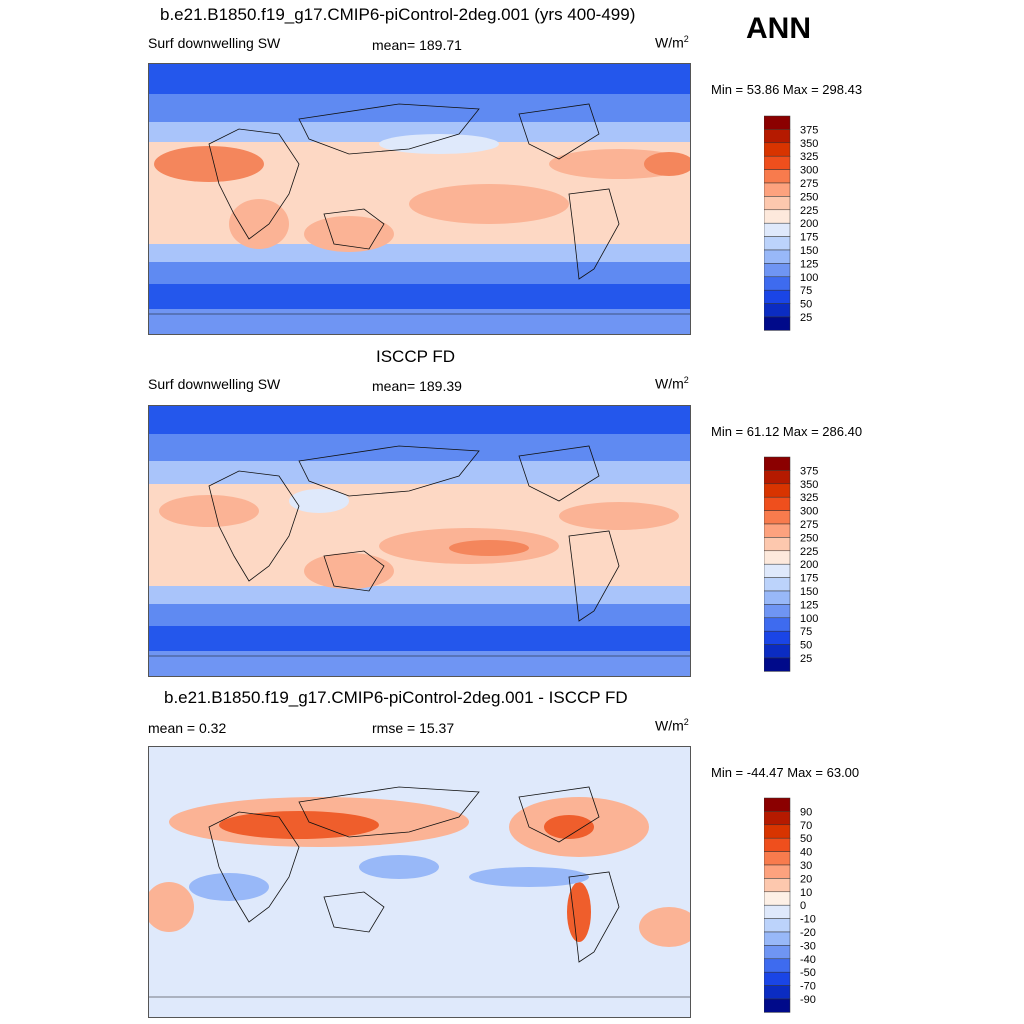 The image size is (1024, 1024). I want to click on warm-pool-negative, so click(399, 867).